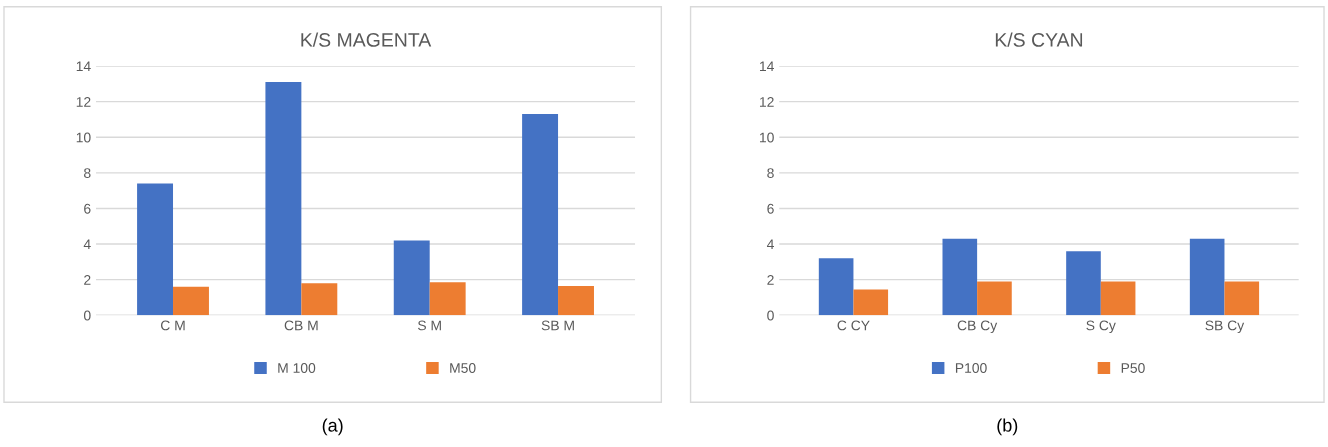 This screenshot has width=1328, height=447. I want to click on chart-title: K/S CYAN, so click(1039, 39).